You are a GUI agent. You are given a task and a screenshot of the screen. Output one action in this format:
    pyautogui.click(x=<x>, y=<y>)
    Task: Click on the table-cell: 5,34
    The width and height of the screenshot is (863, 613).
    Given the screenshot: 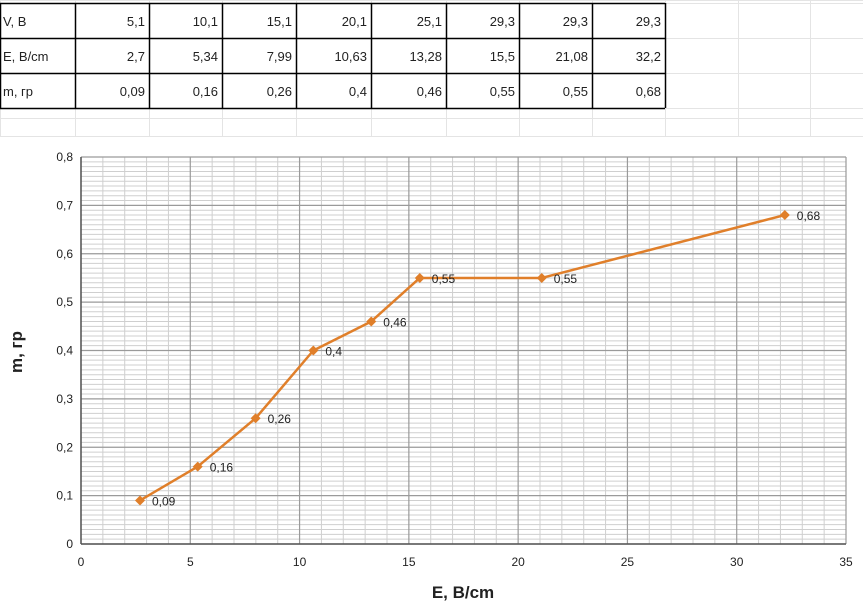 What is the action you would take?
    pyautogui.click(x=205, y=56)
    